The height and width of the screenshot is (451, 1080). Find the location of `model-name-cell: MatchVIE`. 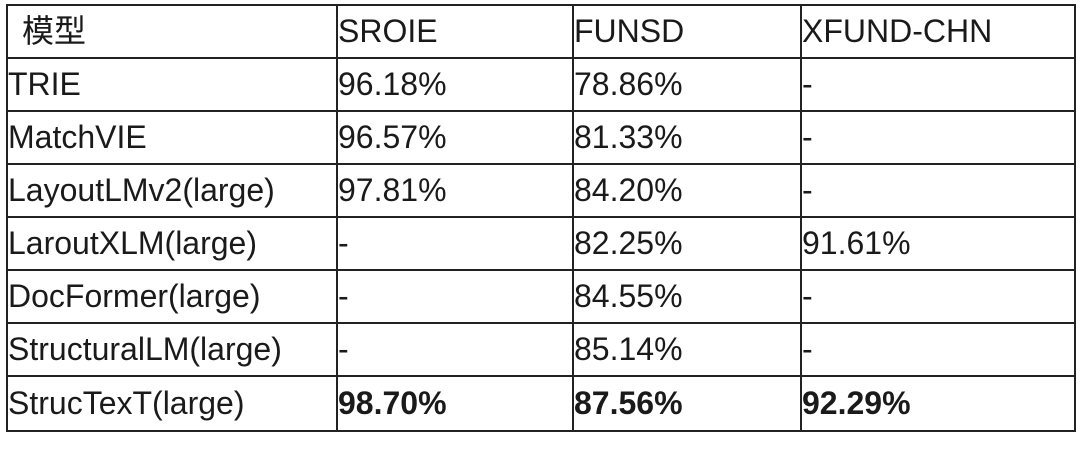

model-name-cell: MatchVIE is located at coordinates (172, 137).